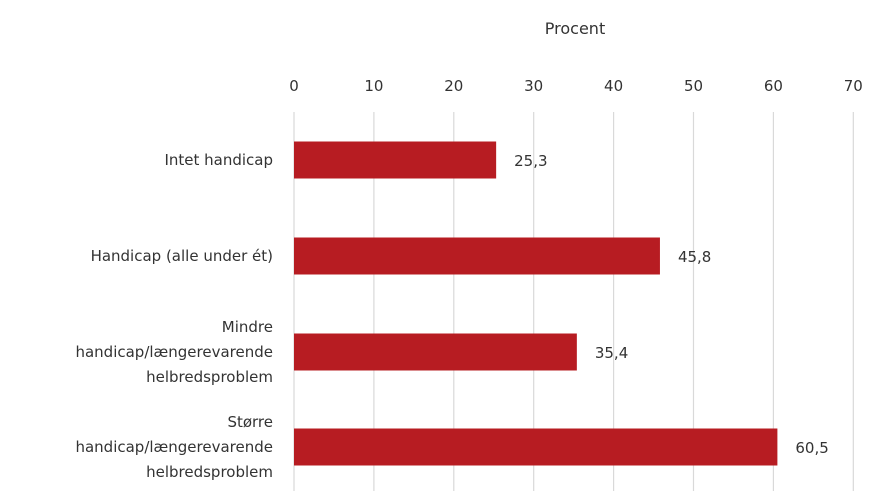 This screenshot has width=869, height=491. What do you see at coordinates (853, 86) in the screenshot?
I see `x-tick-label: 70` at bounding box center [853, 86].